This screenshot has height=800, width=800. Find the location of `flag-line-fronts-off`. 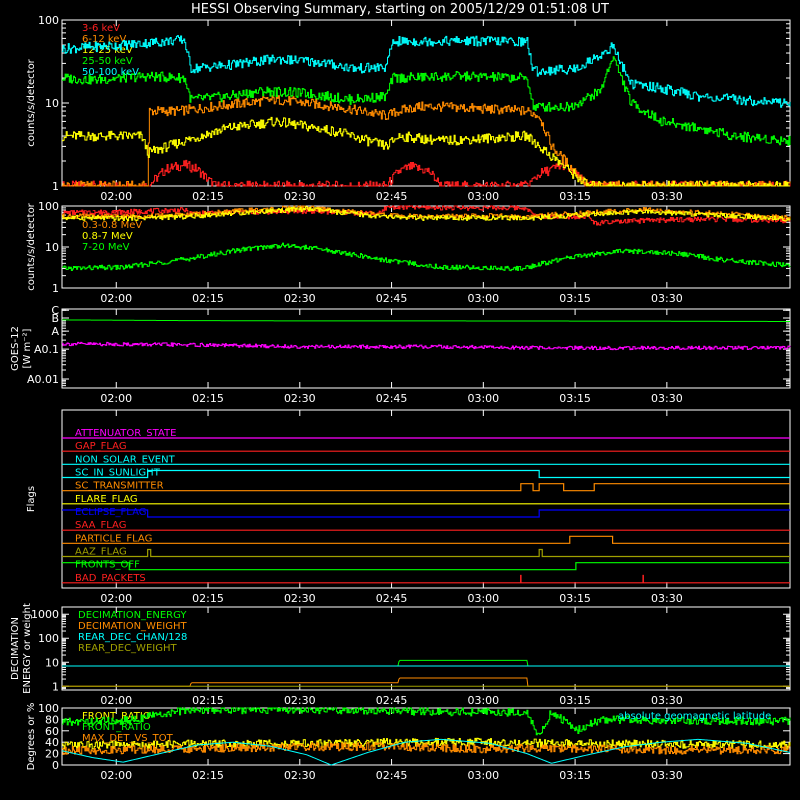

flag-line-fronts-off is located at coordinates (426, 566).